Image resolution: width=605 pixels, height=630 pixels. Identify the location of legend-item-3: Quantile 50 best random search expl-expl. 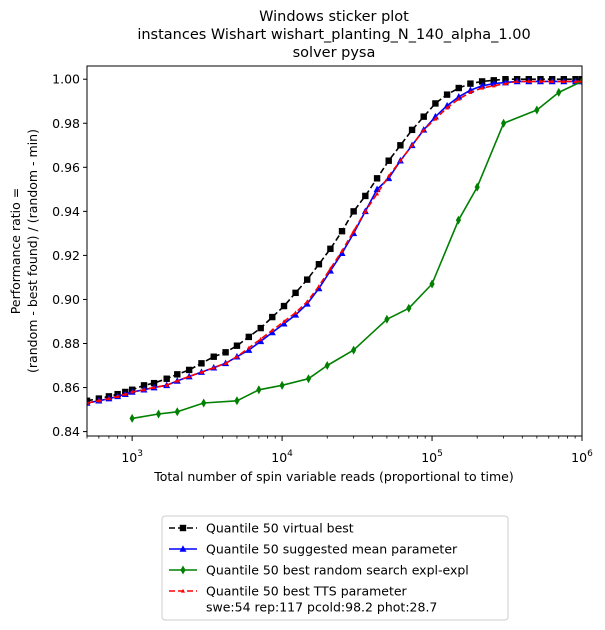
(319, 570).